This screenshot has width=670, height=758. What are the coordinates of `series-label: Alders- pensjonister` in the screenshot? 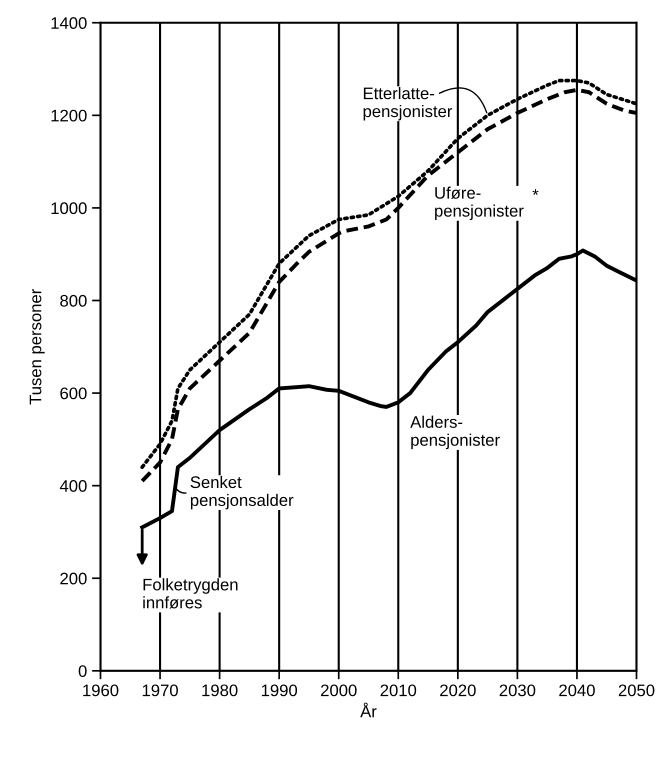 It's located at (455, 433).